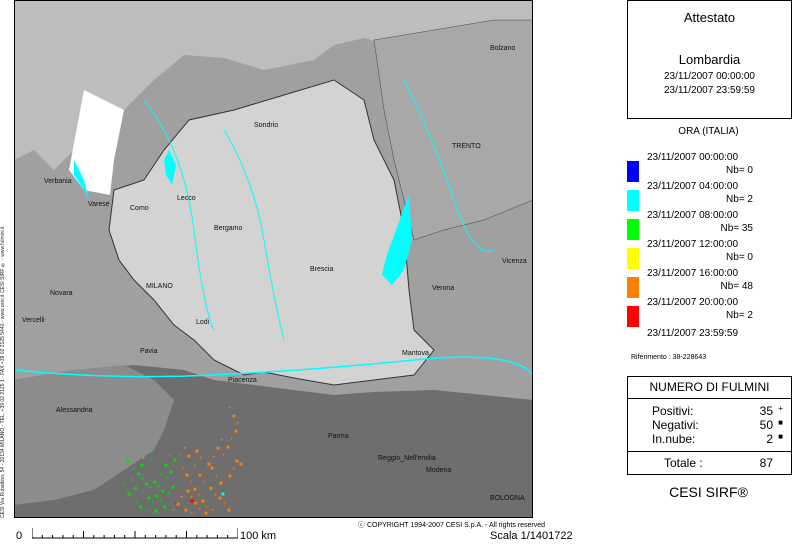 This screenshot has height=546, width=800. I want to click on city-lecco: Lecco, so click(186, 198).